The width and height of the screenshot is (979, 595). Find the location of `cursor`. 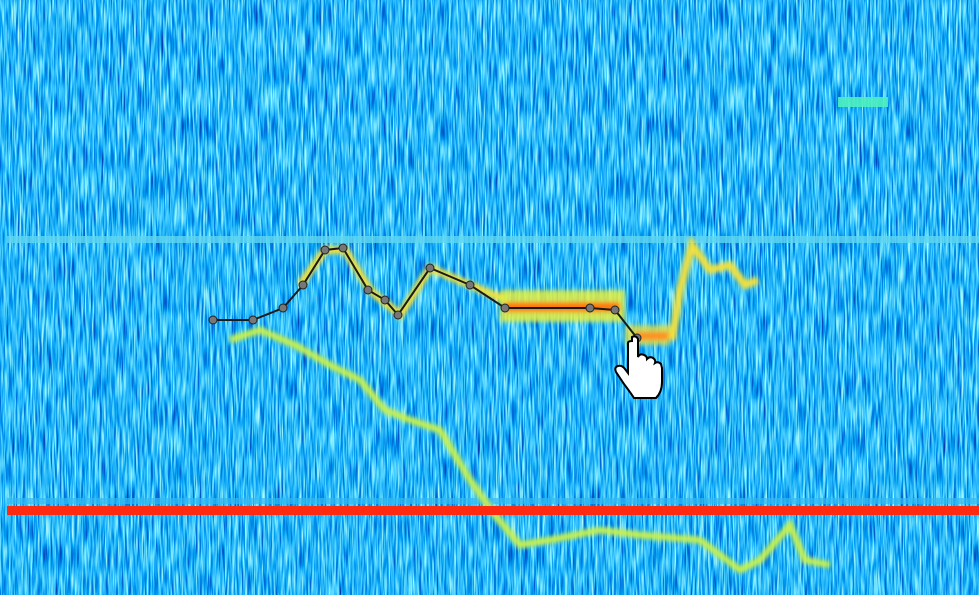

cursor is located at coordinates (638, 367).